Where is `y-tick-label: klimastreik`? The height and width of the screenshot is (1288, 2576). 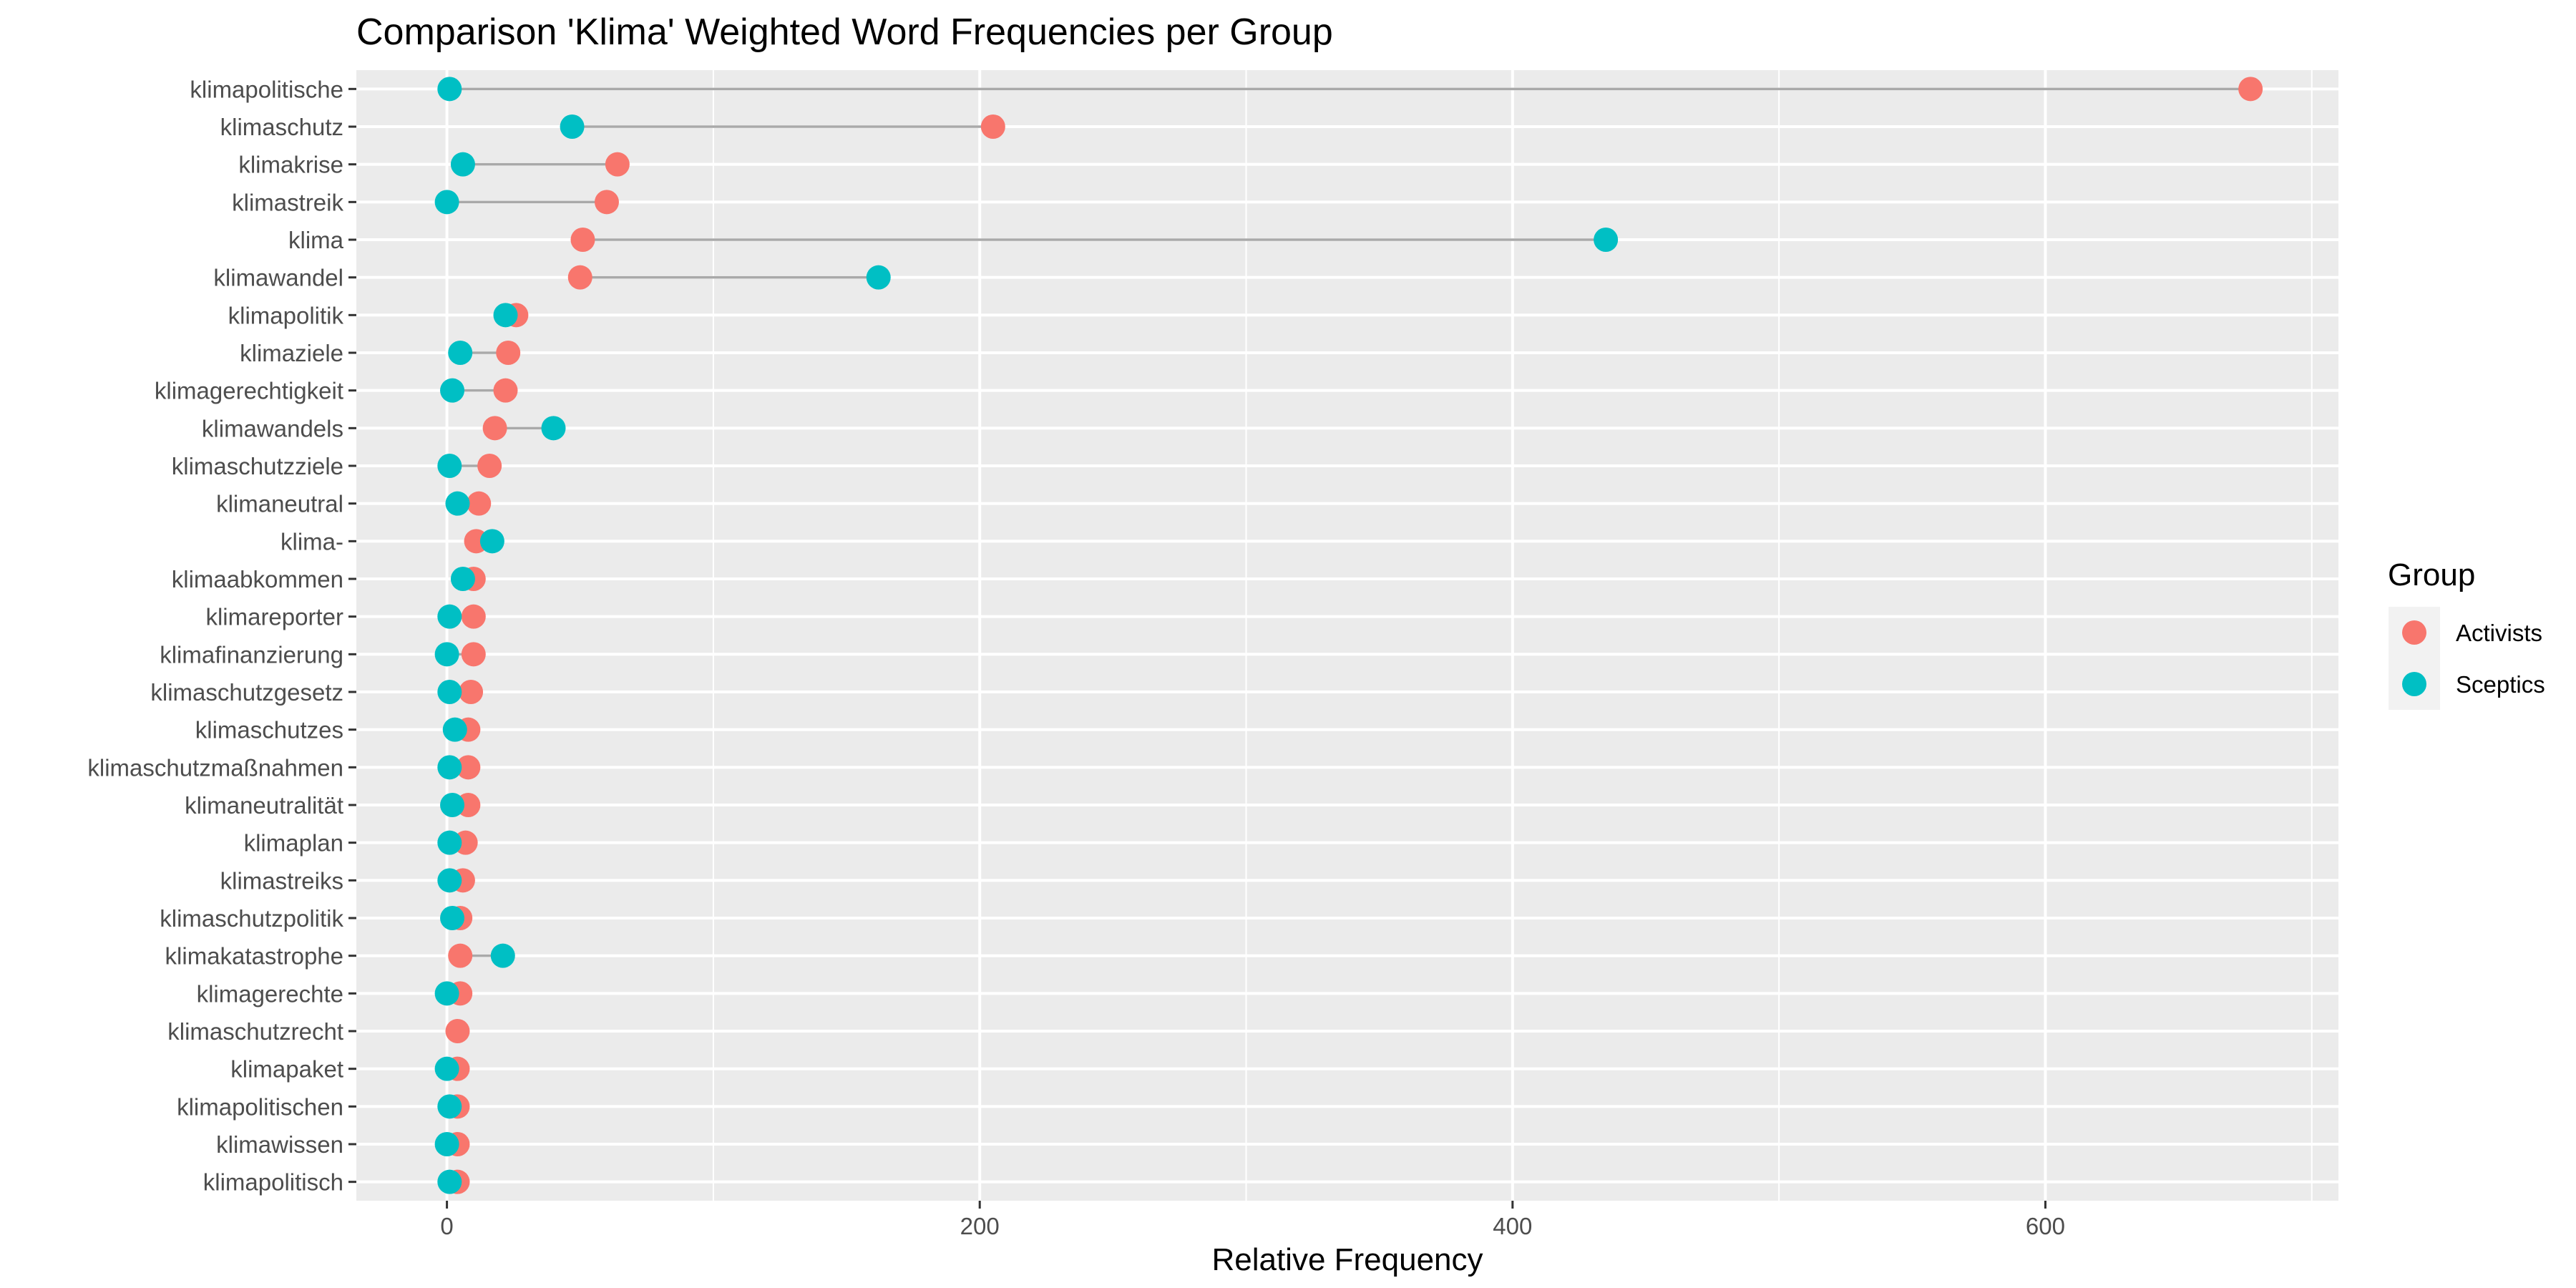
y-tick-label: klimastreik is located at coordinates (287, 202).